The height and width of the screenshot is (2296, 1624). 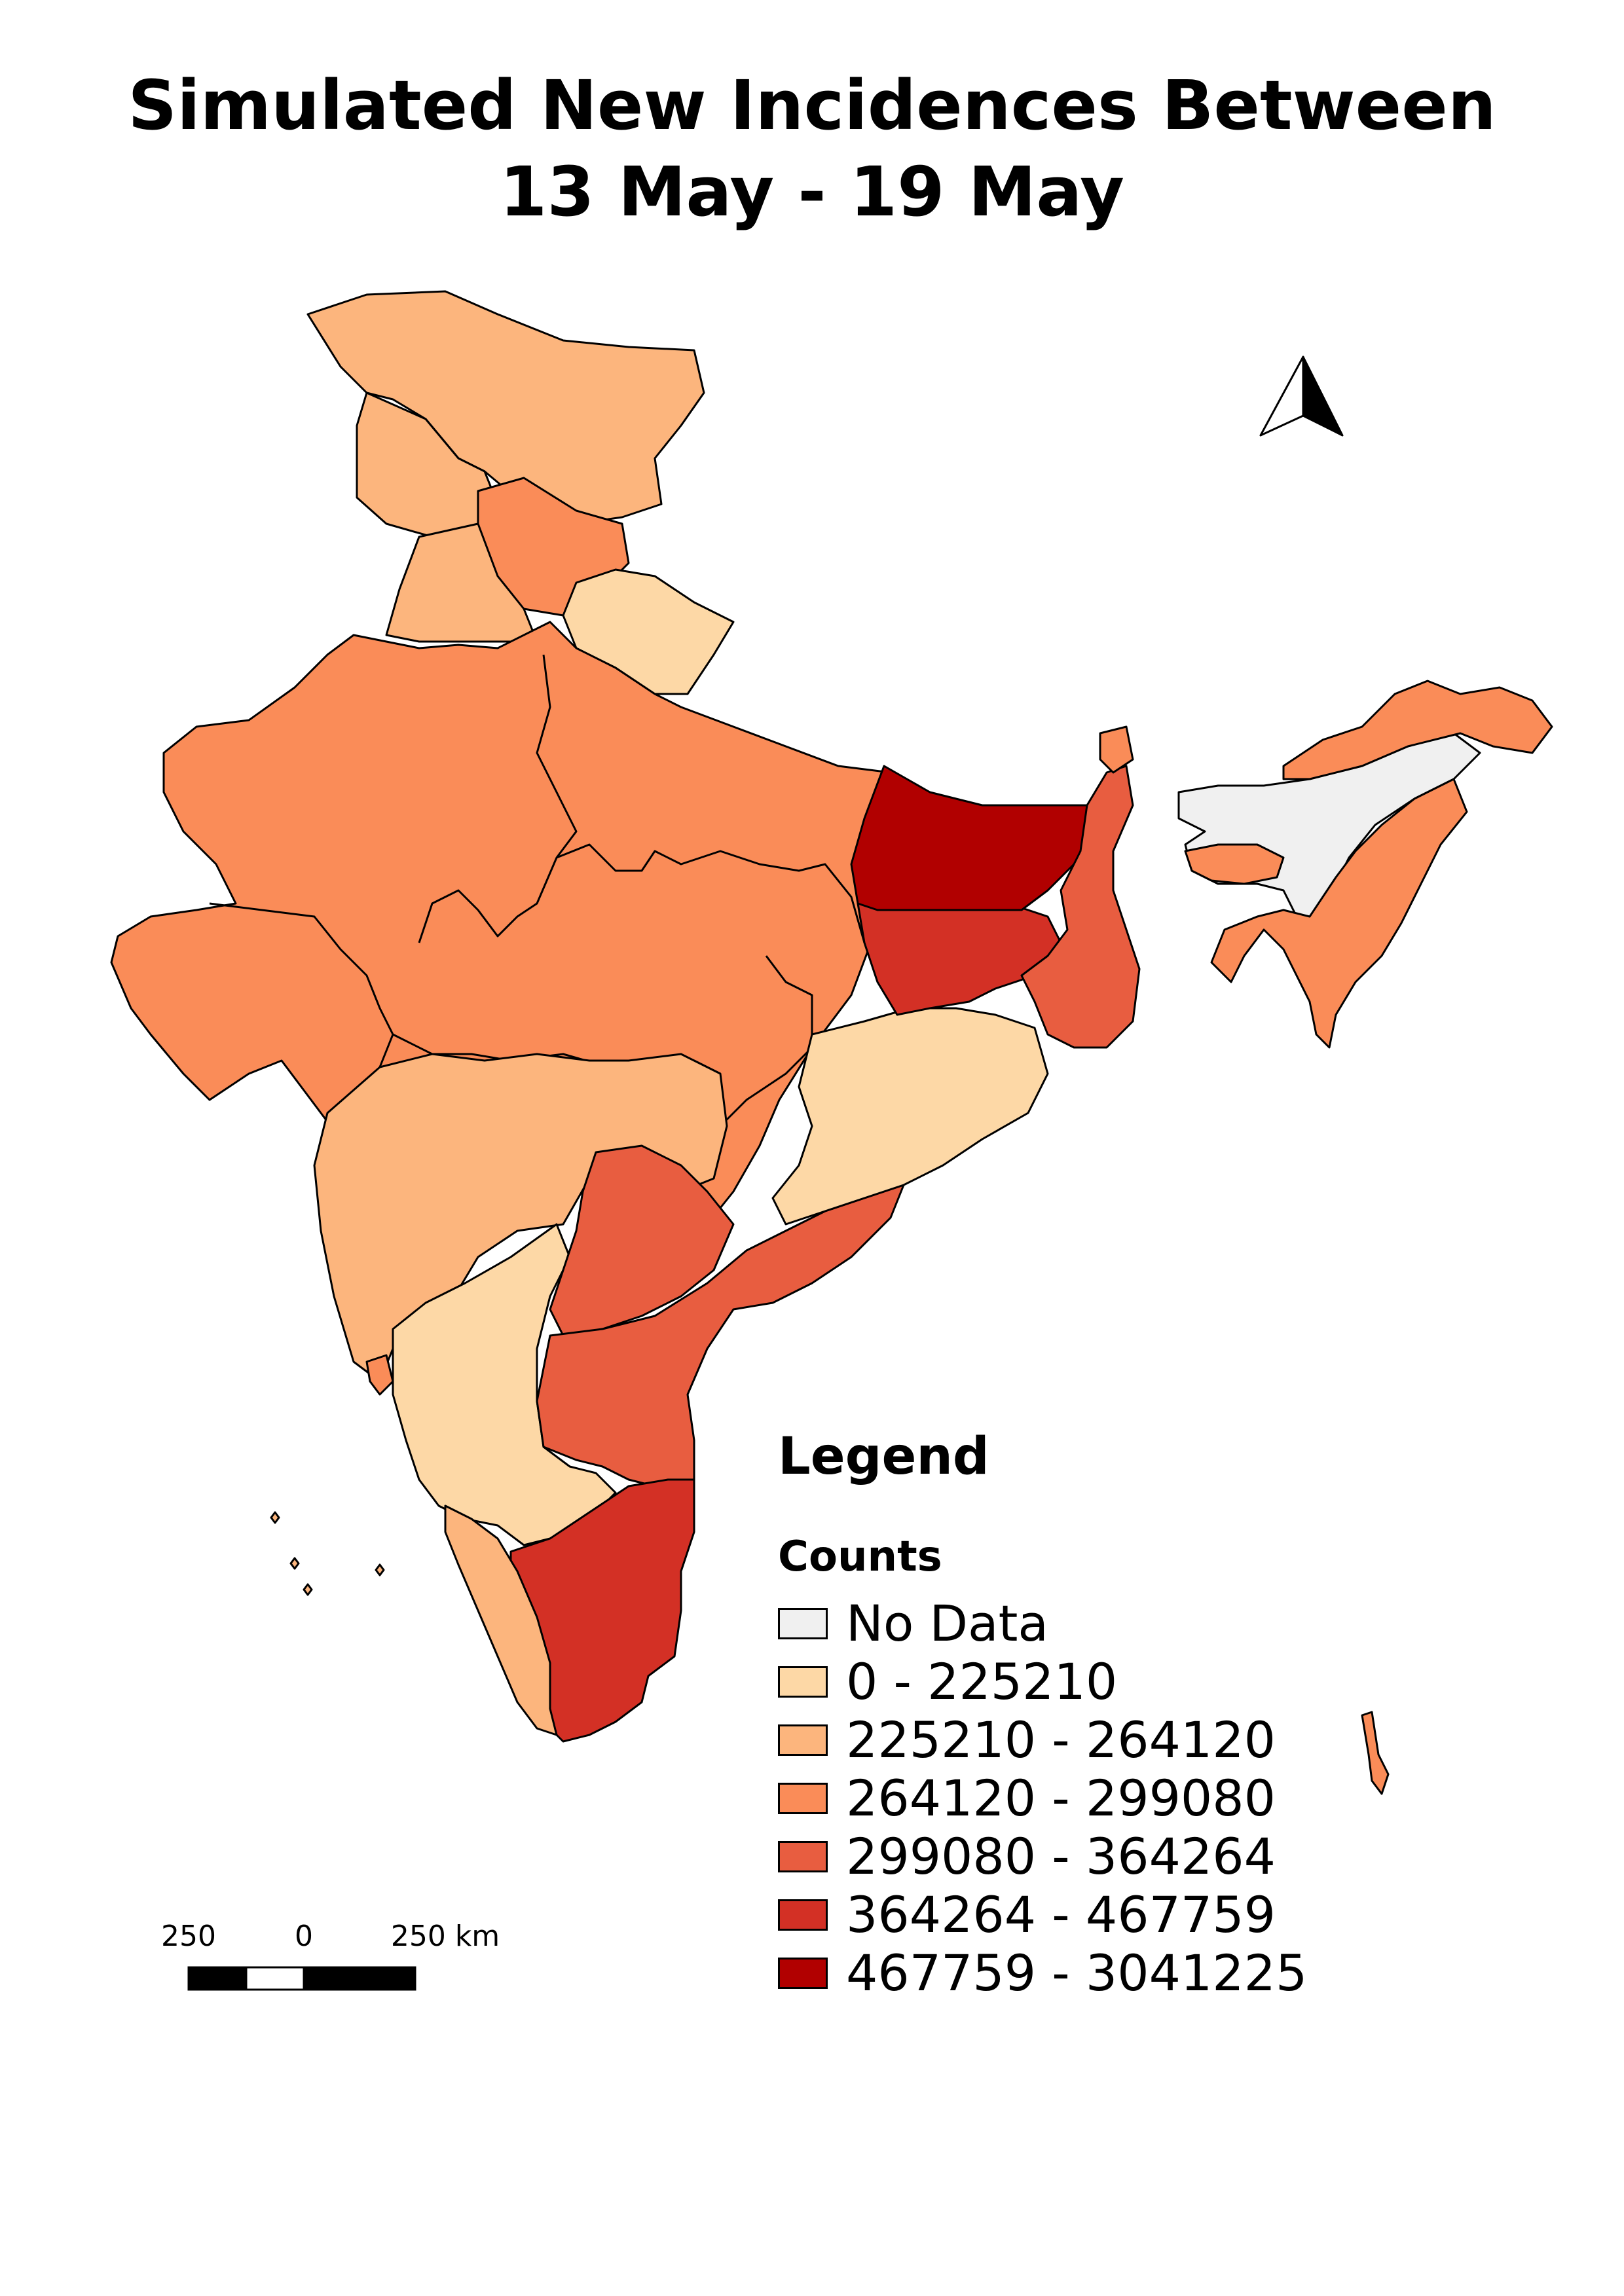 What do you see at coordinates (1417, 730) in the screenshot?
I see `region-arunachal-pradesh` at bounding box center [1417, 730].